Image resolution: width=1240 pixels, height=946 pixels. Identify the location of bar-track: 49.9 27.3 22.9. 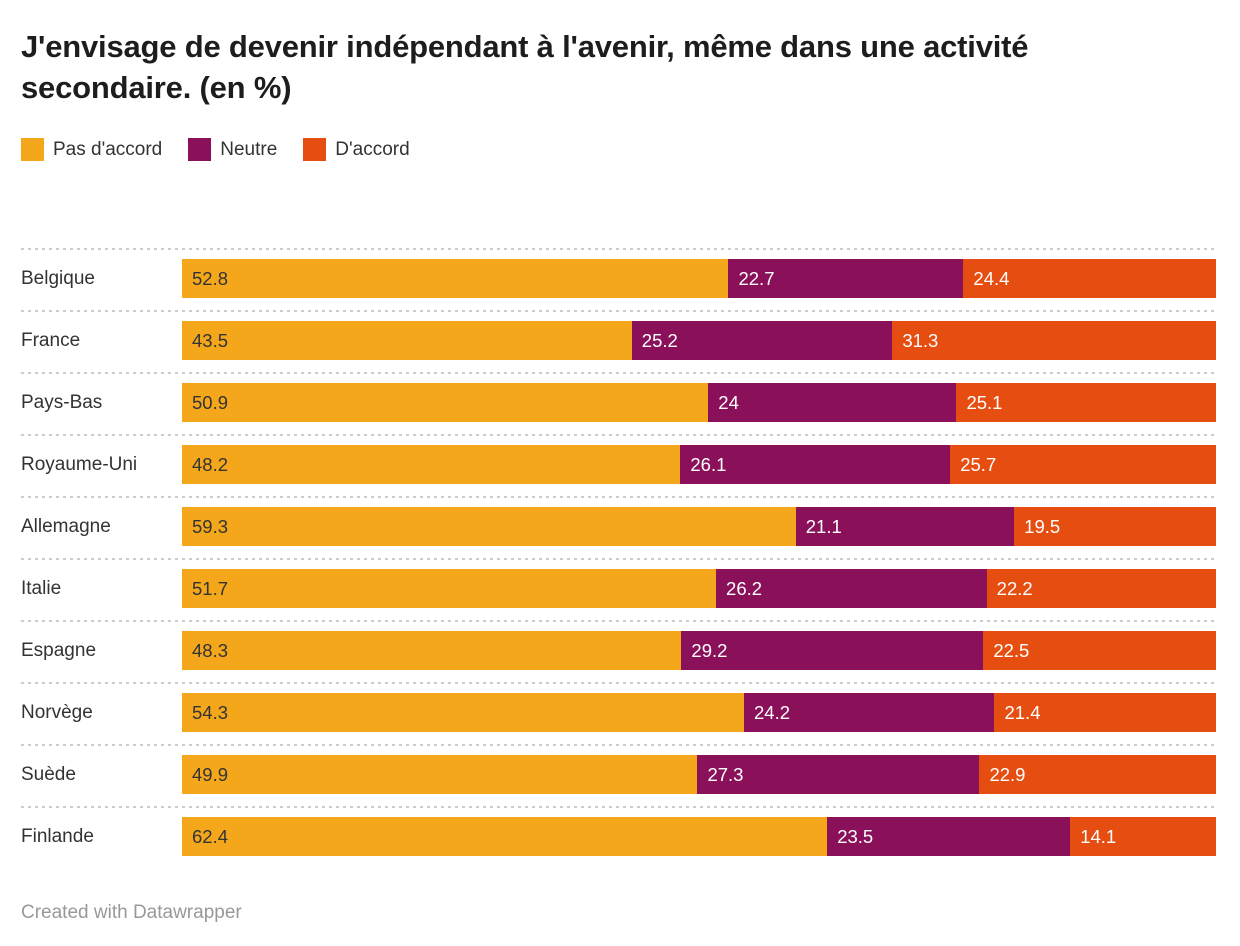
(699, 775).